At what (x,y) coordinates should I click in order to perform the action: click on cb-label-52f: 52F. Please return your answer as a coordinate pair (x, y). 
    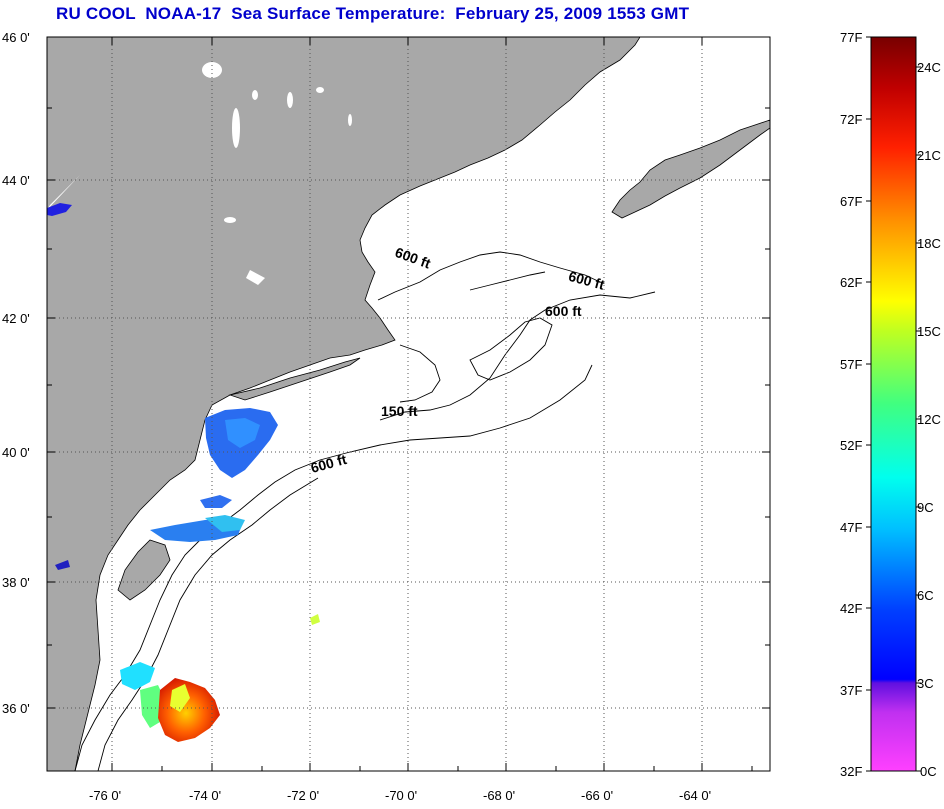
    Looking at the image, I should click on (851, 445).